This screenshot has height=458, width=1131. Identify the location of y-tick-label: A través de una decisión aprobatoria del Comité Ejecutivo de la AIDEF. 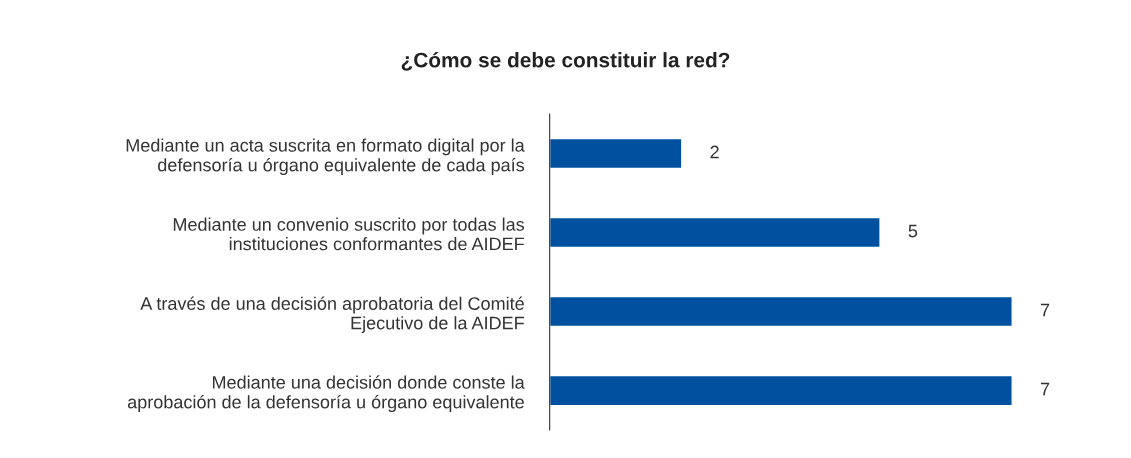
(332, 314).